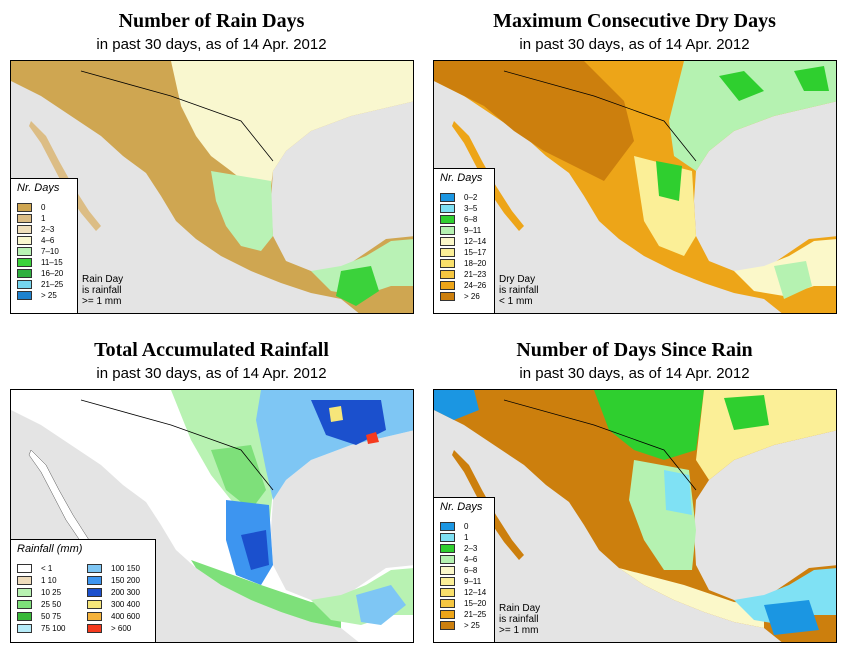  Describe the element at coordinates (774, 83) in the screenshot. I see `region-wet-patches` at that location.